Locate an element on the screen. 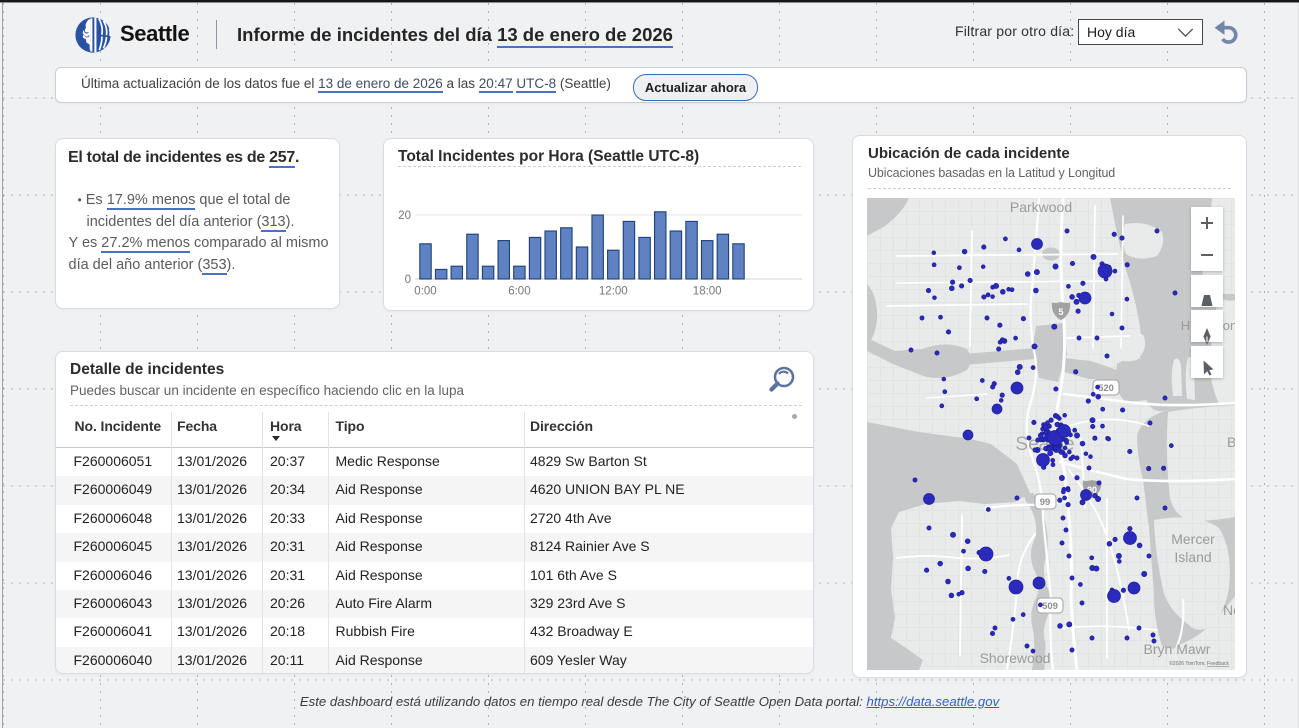 The image size is (1299, 728). svg-text: 520 is located at coordinates (1106, 388).